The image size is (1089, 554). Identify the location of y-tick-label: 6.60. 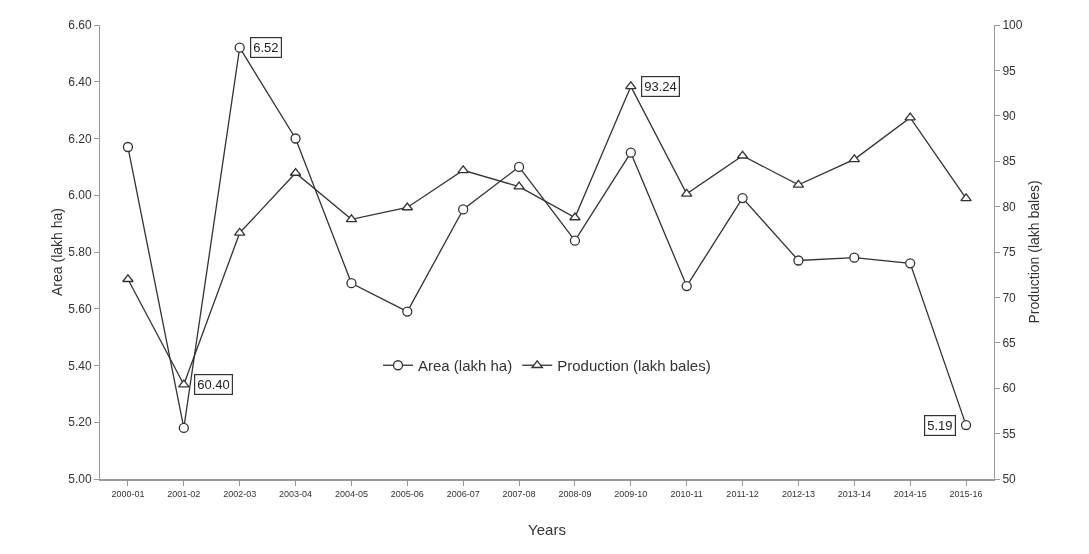
(80, 25).